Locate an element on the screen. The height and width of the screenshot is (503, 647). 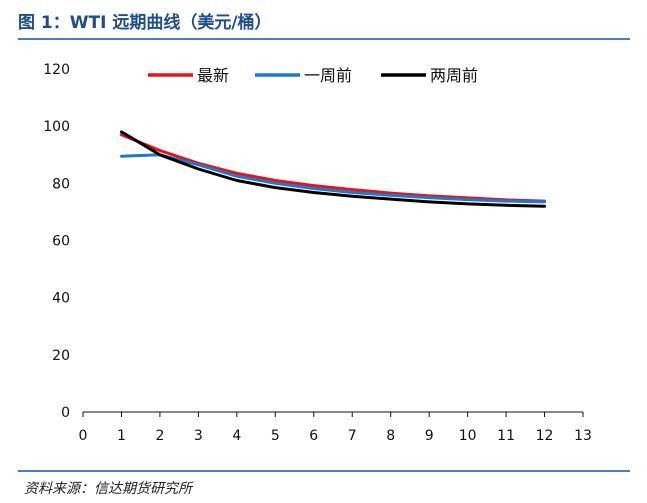
y-tick-label: 40 is located at coordinates (61, 299).